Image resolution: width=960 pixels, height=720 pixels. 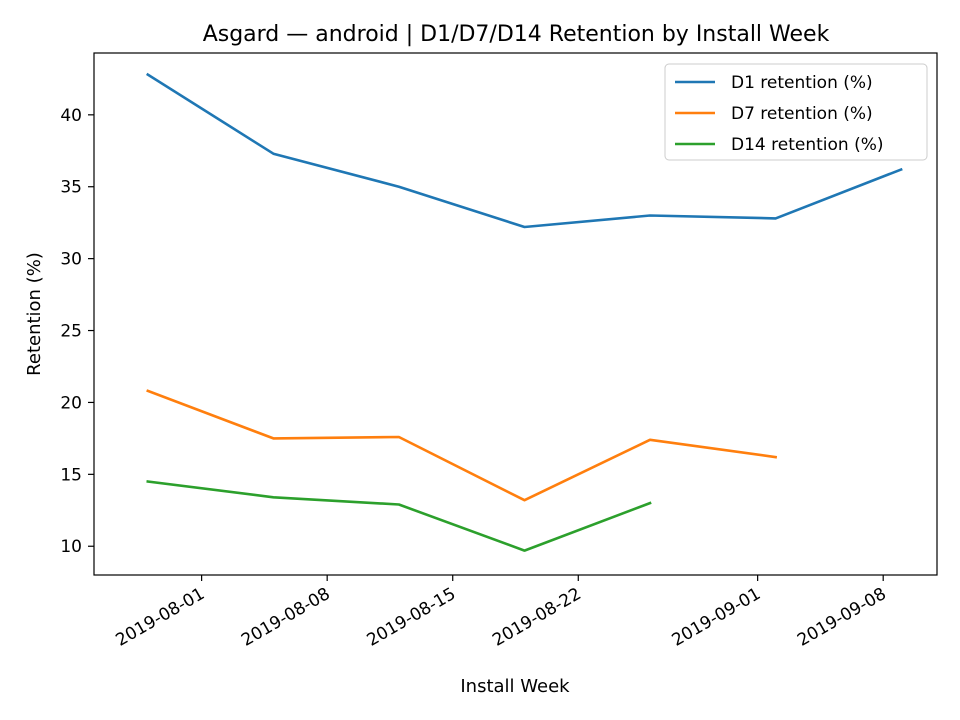 What do you see at coordinates (412, 617) in the screenshot?
I see `x-tick-label: 2019-08-15` at bounding box center [412, 617].